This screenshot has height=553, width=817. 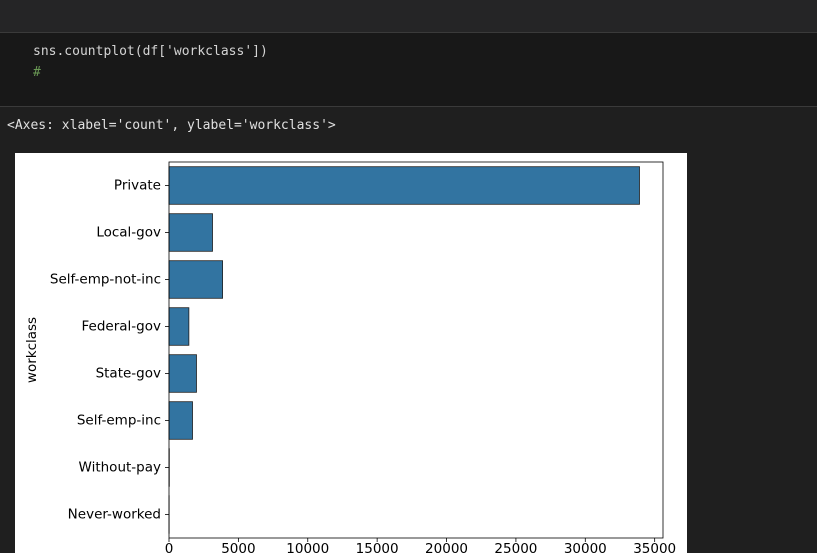 What do you see at coordinates (119, 421) in the screenshot?
I see `y-tick-label: Self-emp-inc` at bounding box center [119, 421].